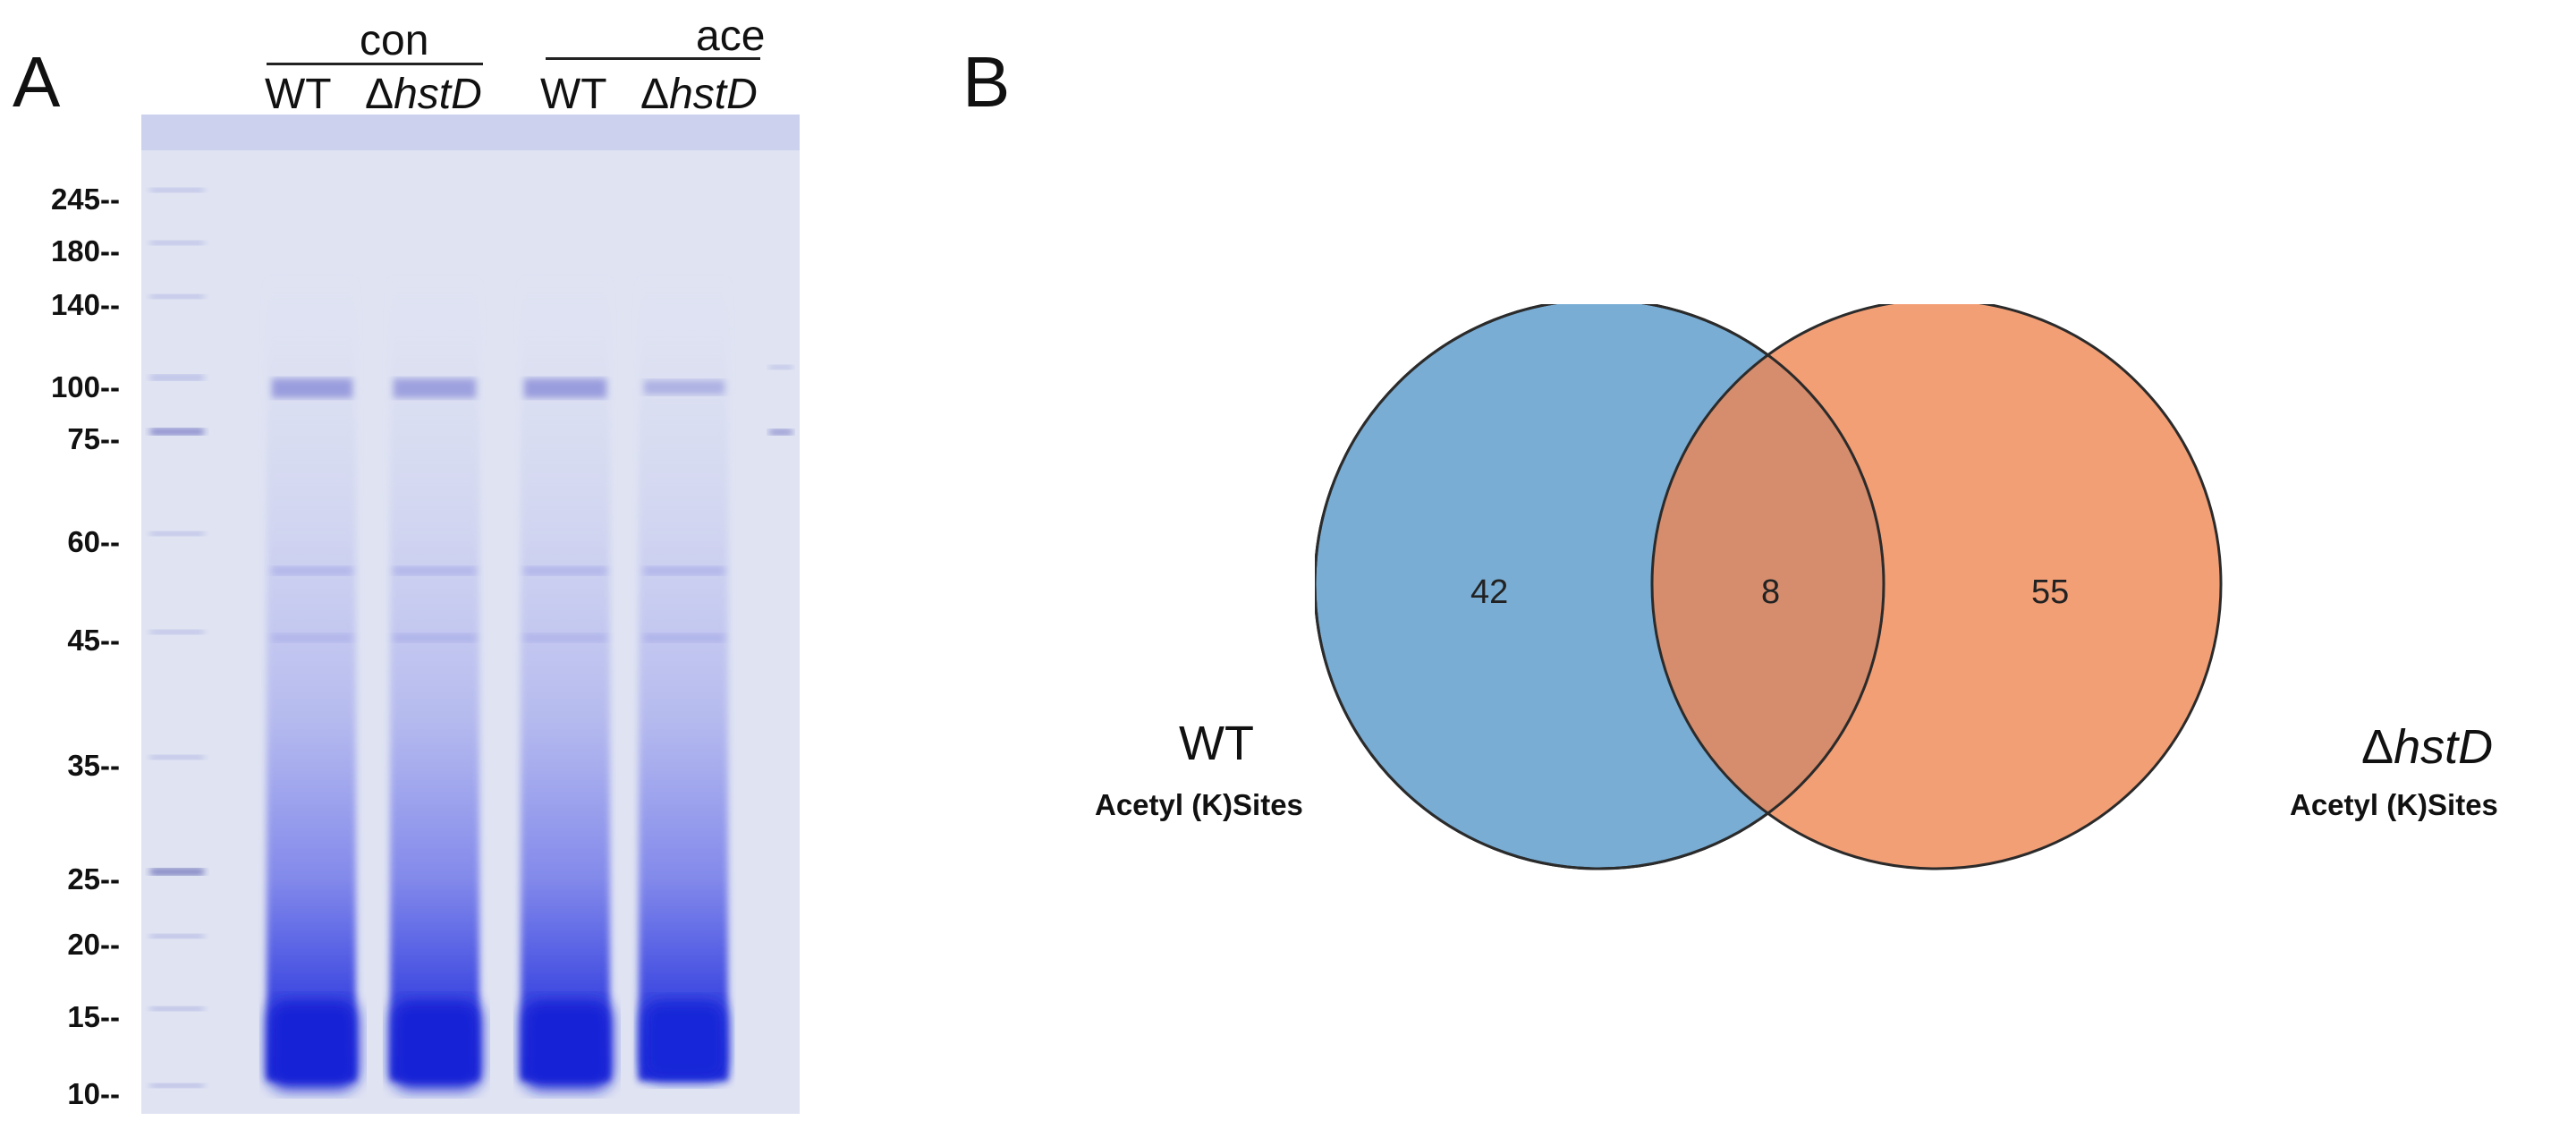 The image size is (2576, 1129). Describe the element at coordinates (93, 1017) in the screenshot. I see `marker-15: 15--` at that location.